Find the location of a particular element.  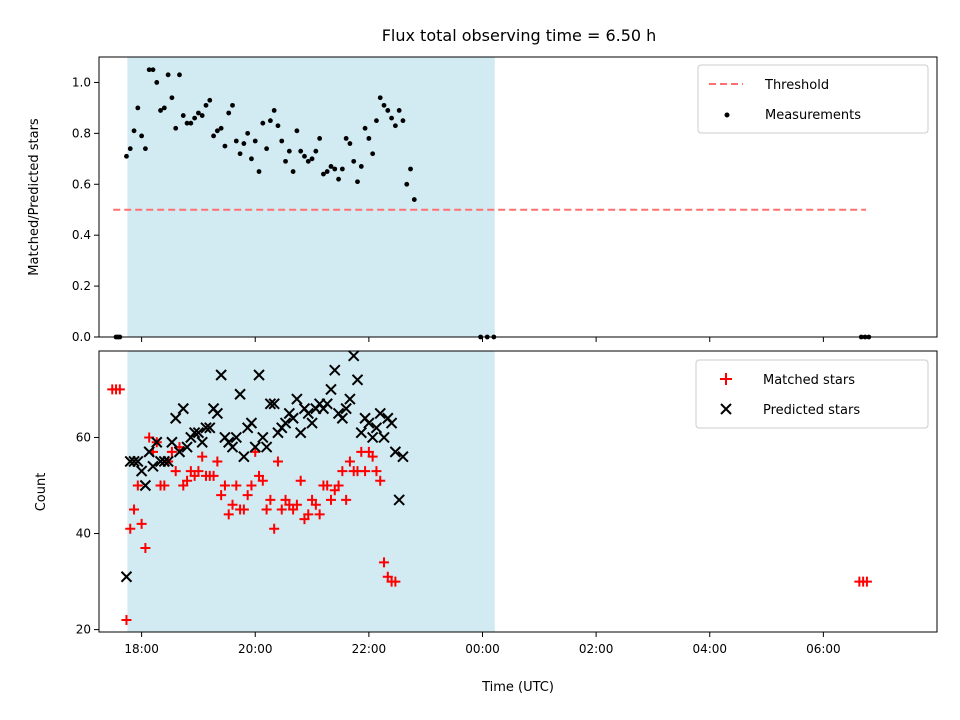

legend-matched-swatch is located at coordinates (726, 379).